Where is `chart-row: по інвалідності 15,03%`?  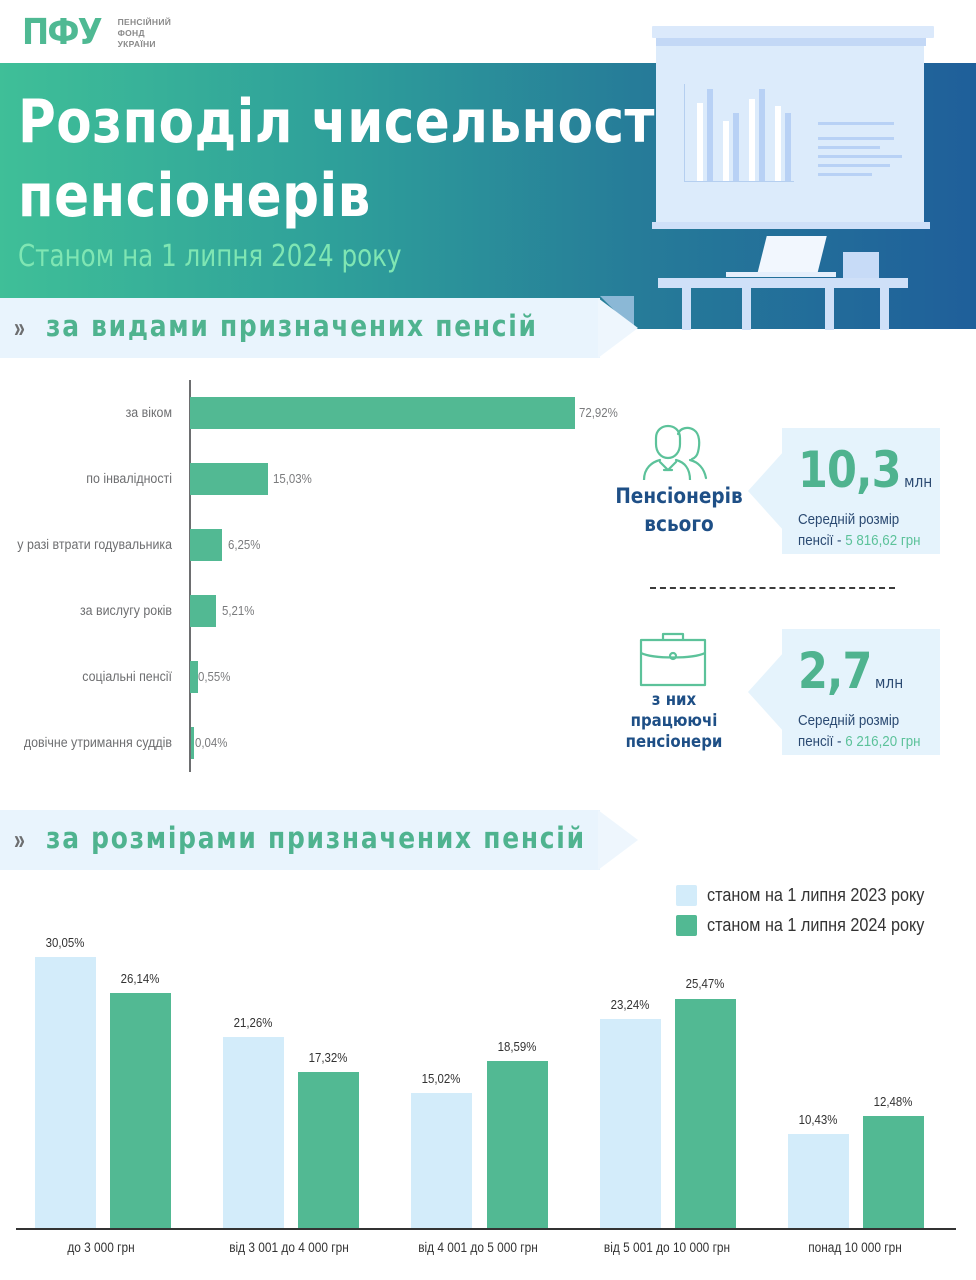
chart-row: по інвалідності 15,03% is located at coordinates (300, 480).